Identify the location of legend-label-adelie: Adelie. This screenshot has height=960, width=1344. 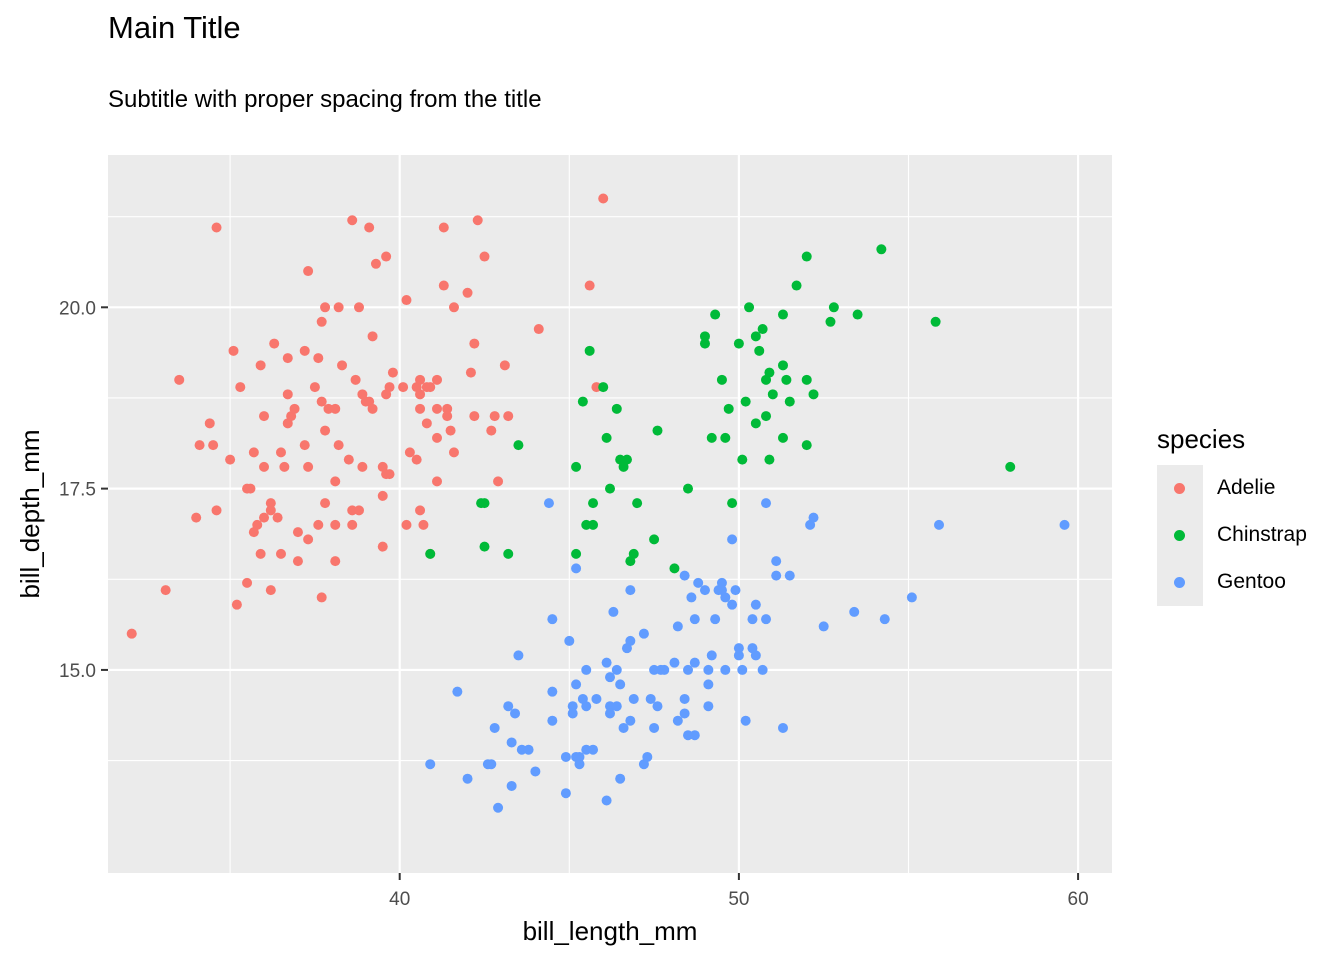
(1246, 487).